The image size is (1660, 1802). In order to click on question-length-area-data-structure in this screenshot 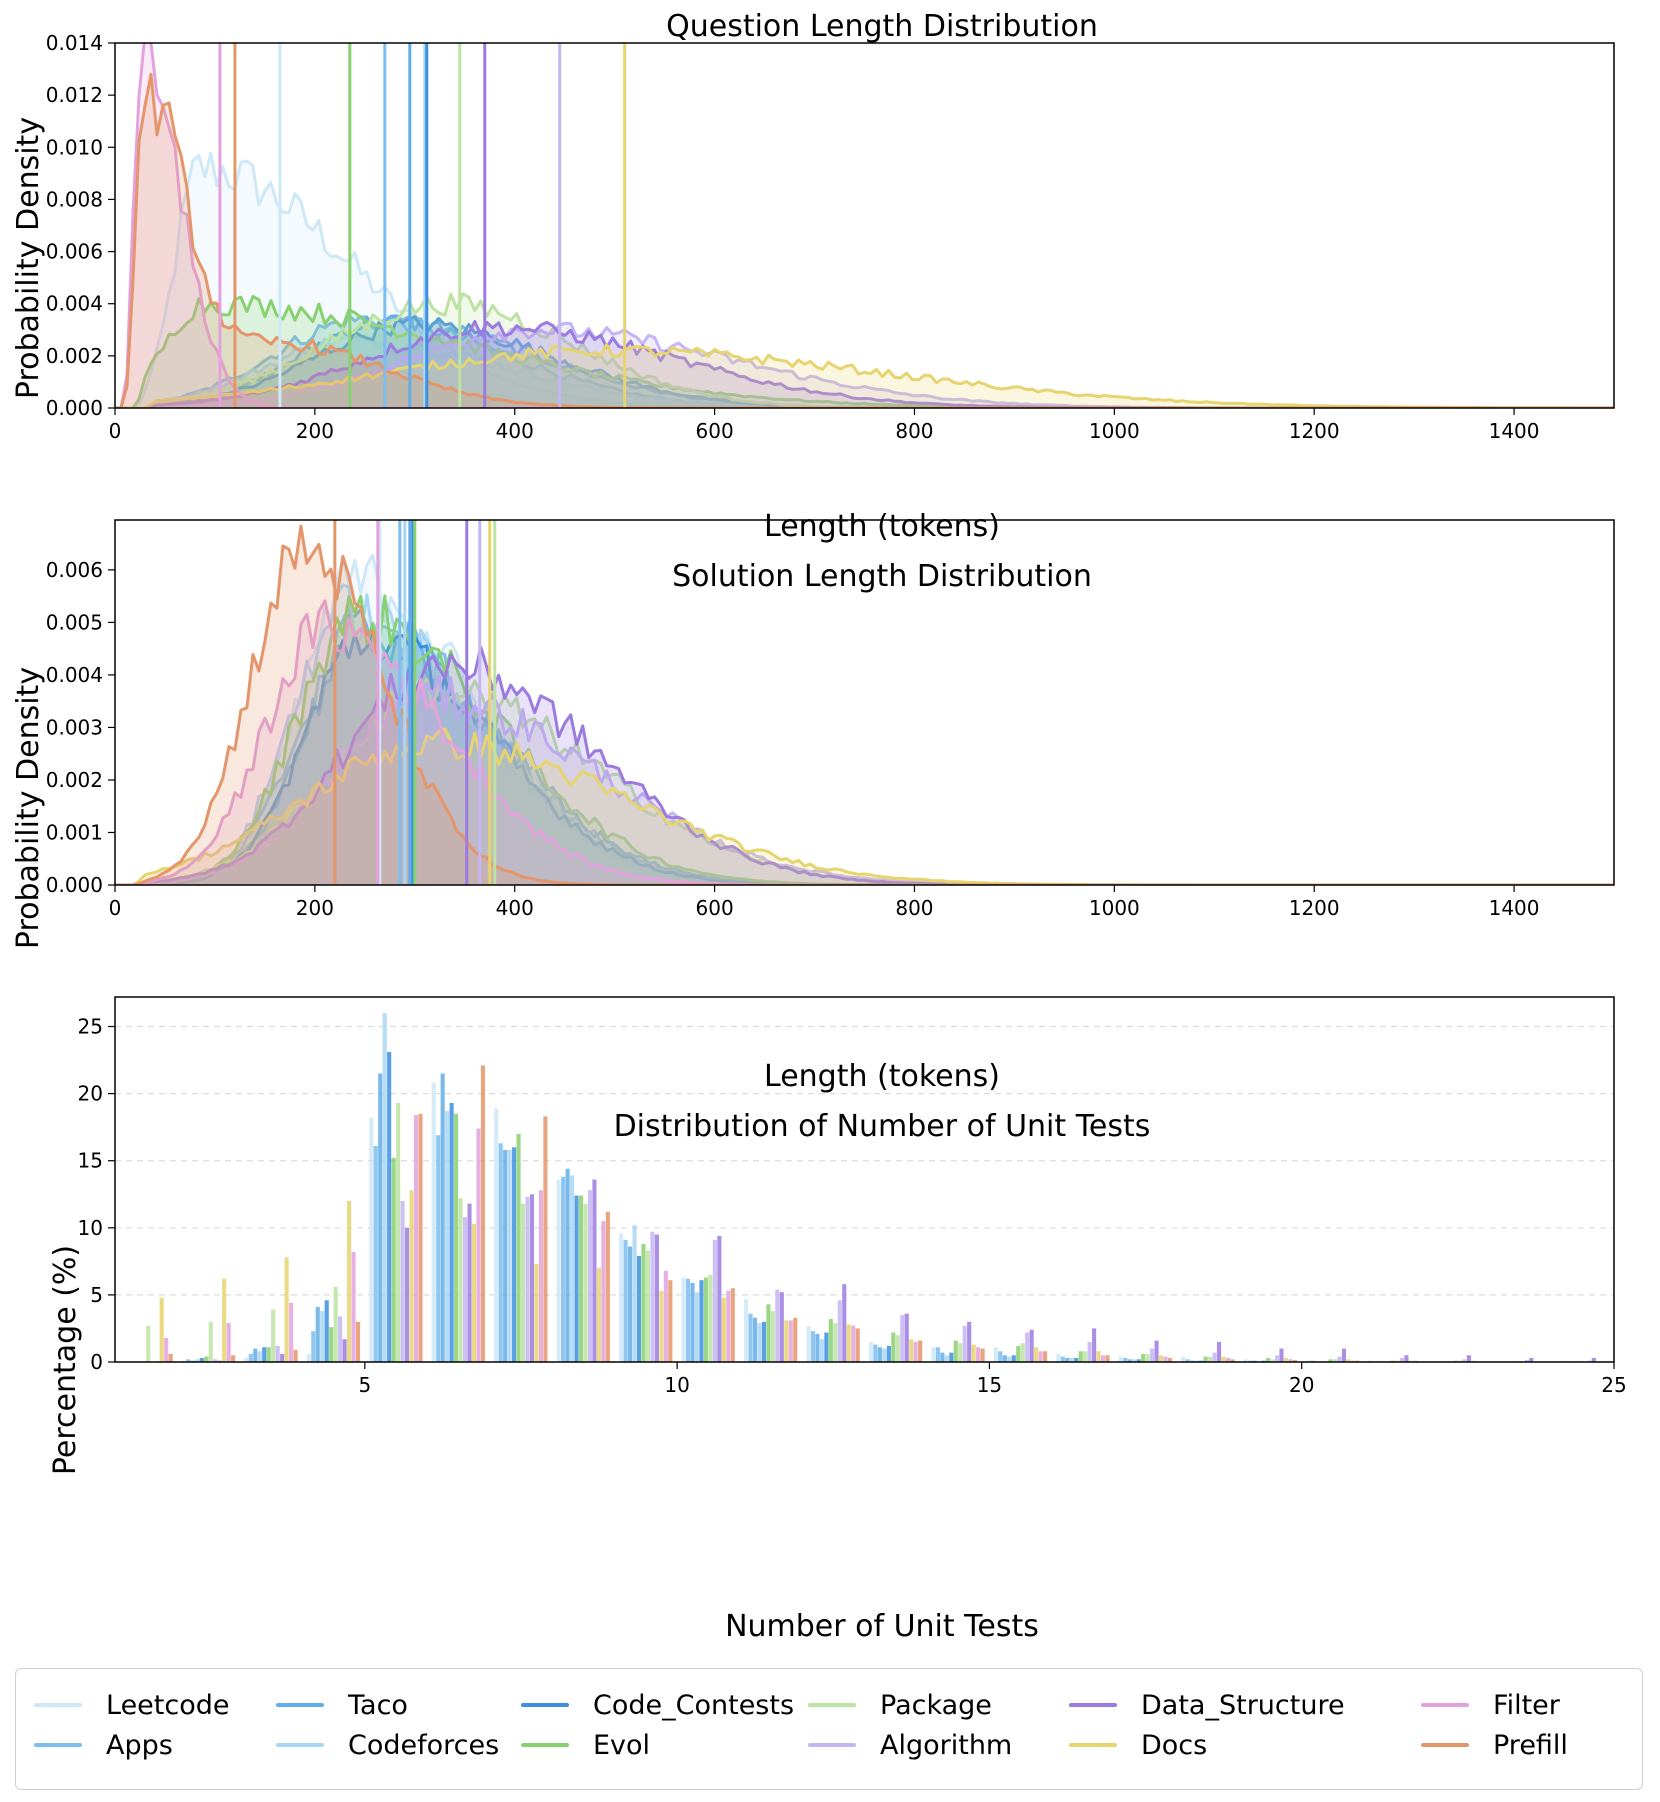, I will do `click(864, 364)`.